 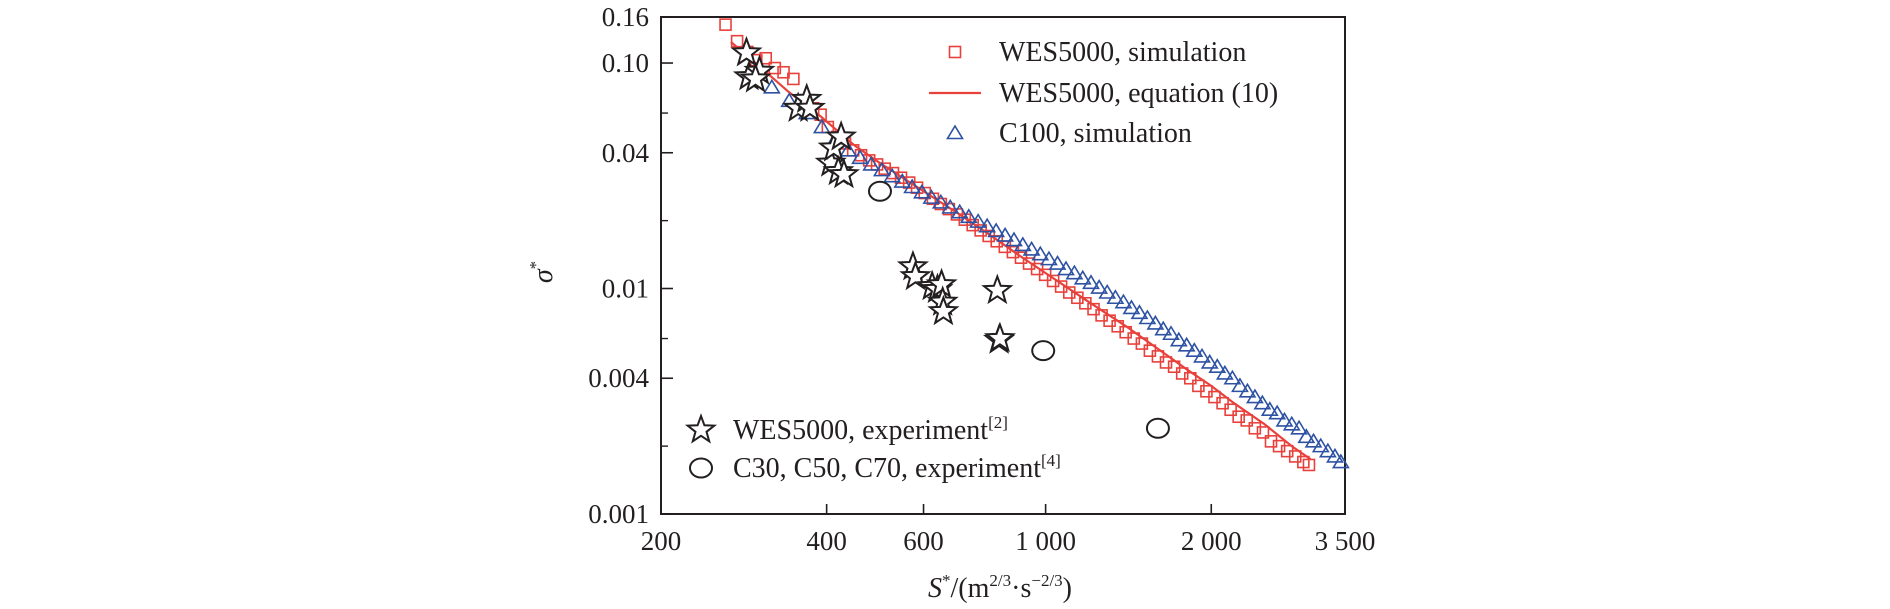 What do you see at coordinates (701, 468) in the screenshot?
I see `legend-marker-circle` at bounding box center [701, 468].